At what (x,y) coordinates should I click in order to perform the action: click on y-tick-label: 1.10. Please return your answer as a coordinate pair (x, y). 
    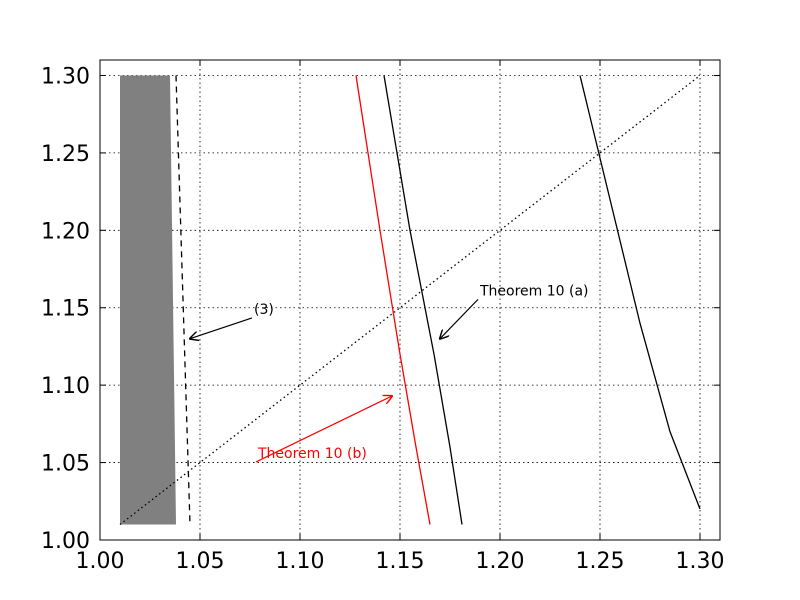
    Looking at the image, I should click on (65, 386).